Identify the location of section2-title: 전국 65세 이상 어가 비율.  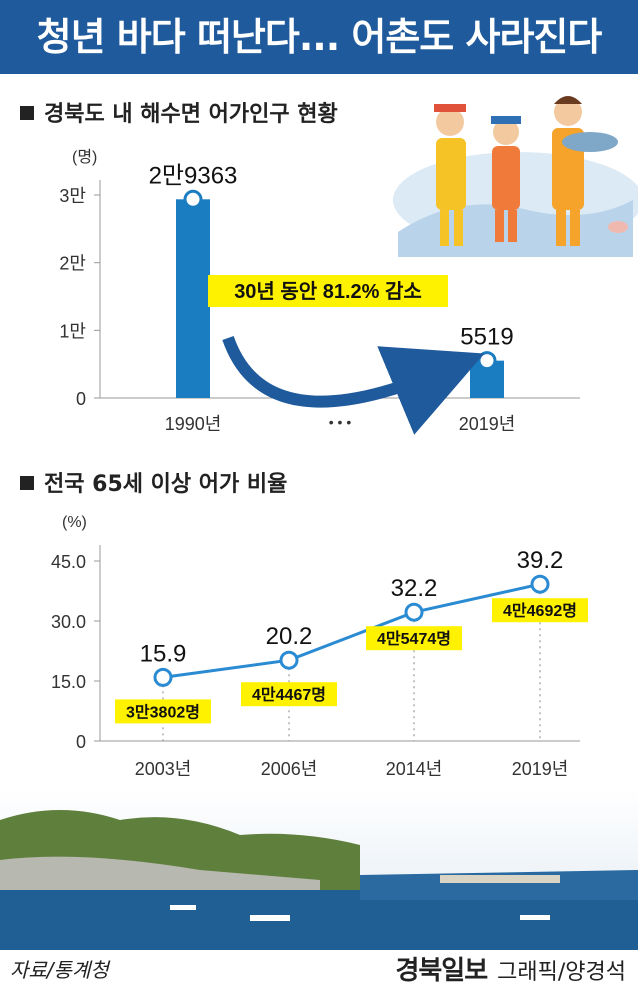
(153, 482).